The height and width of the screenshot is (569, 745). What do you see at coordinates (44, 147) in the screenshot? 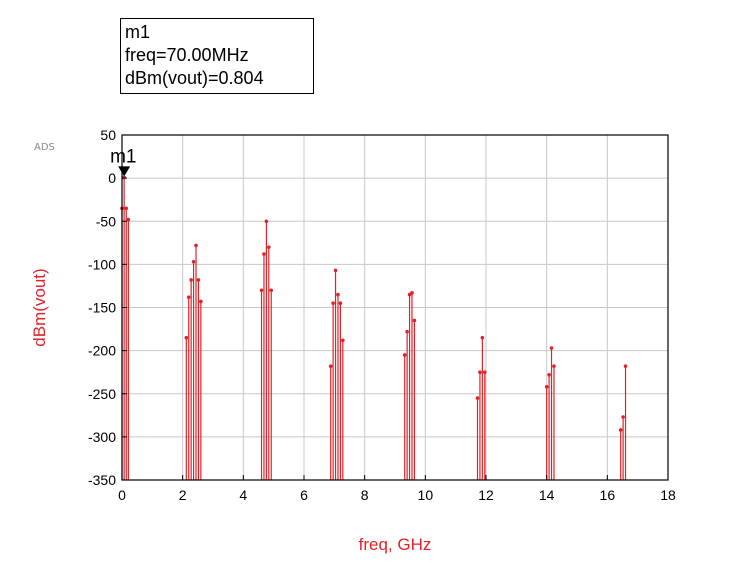
I see `ads-watermark: ADS` at bounding box center [44, 147].